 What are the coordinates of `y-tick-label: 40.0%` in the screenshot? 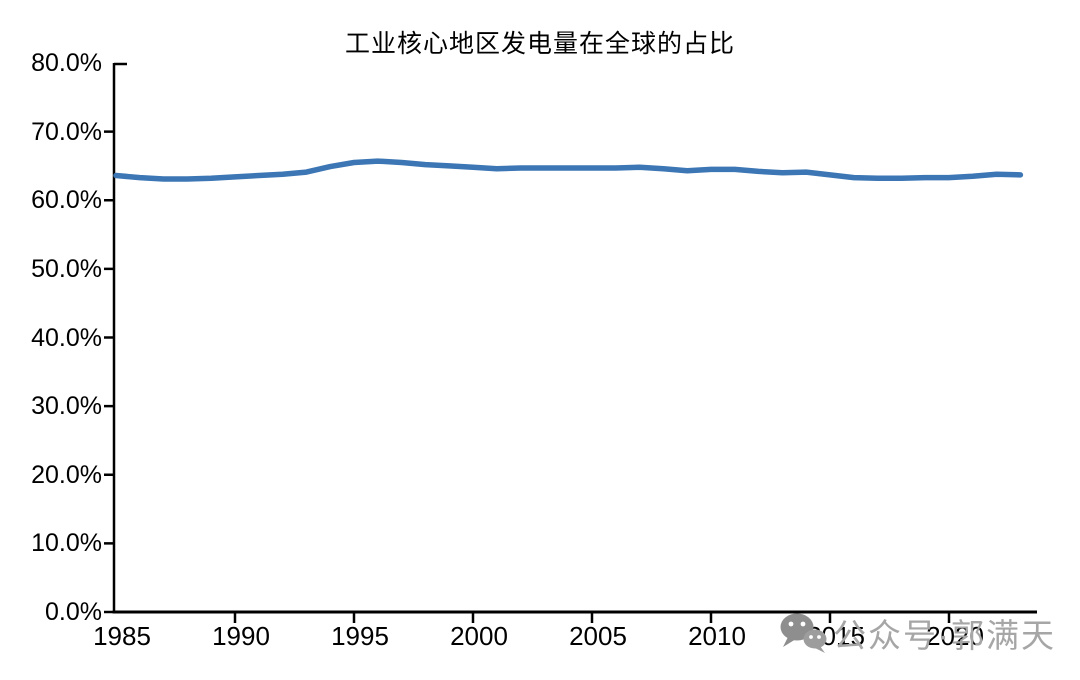 It's located at (66, 337).